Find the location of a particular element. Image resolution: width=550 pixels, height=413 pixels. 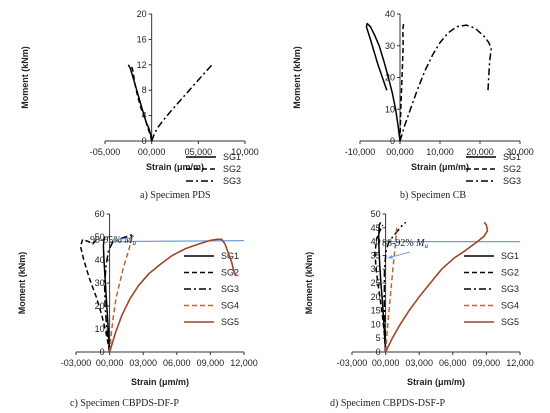

x-tick-label: 20,000 is located at coordinates (480, 152).